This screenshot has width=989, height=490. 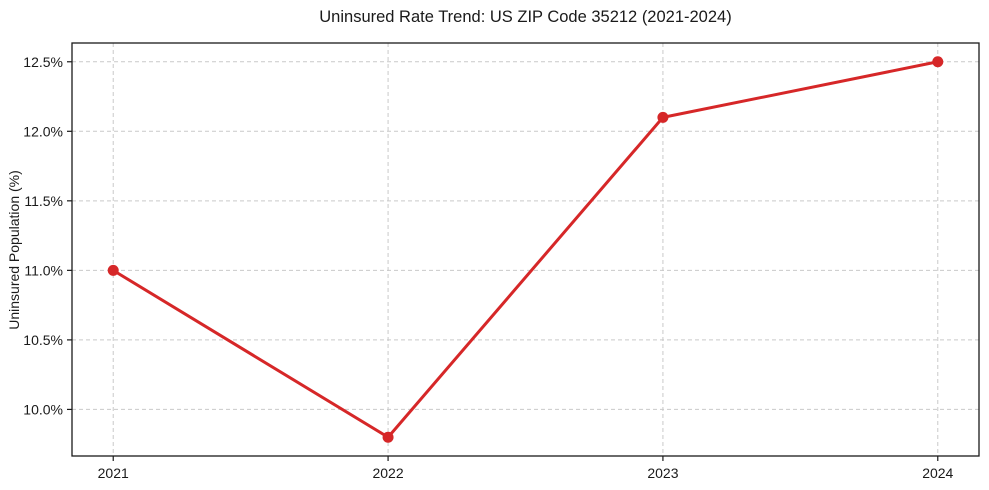 What do you see at coordinates (43, 131) in the screenshot?
I see `y-tick-label: 12.0%` at bounding box center [43, 131].